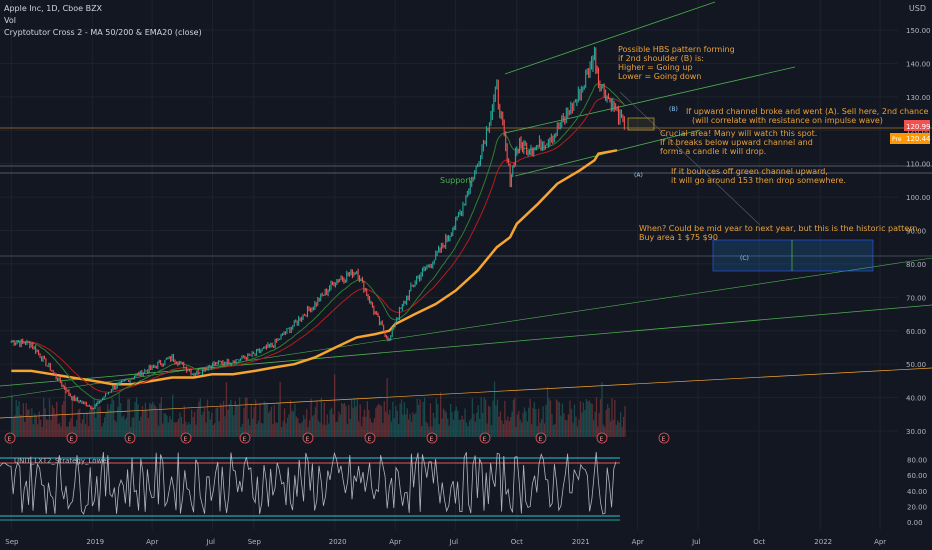  Describe the element at coordinates (917, 8) in the screenshot. I see `currency-label: USD` at that location.